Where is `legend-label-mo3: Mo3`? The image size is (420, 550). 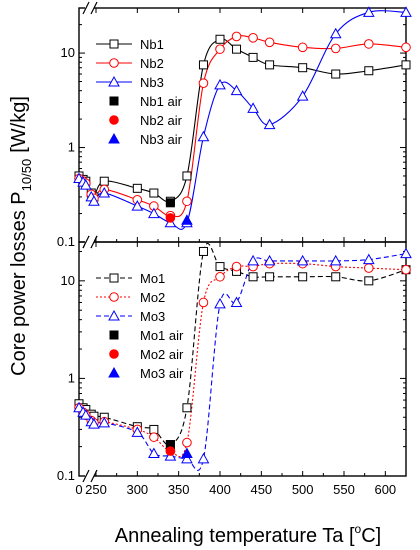
legend-label-mo3: Mo3 is located at coordinates (152, 316).